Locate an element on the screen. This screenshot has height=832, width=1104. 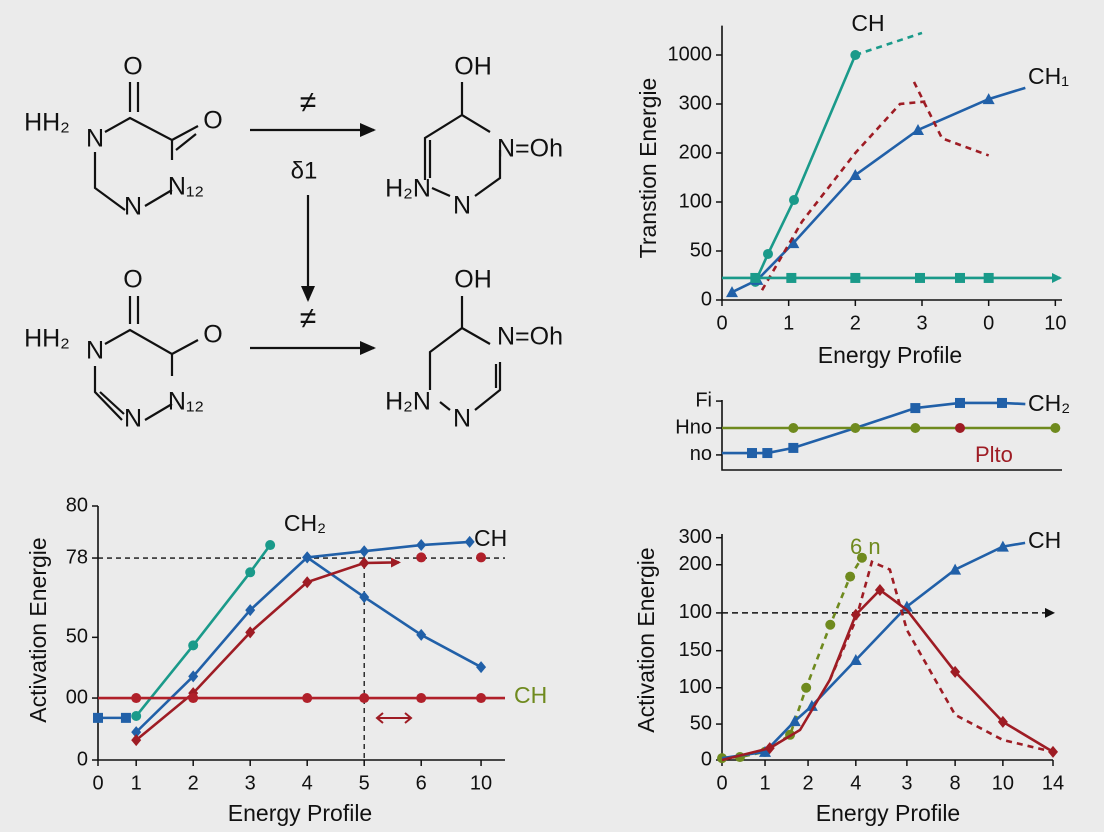
y-tick-label: 78 is located at coordinates (77, 557).